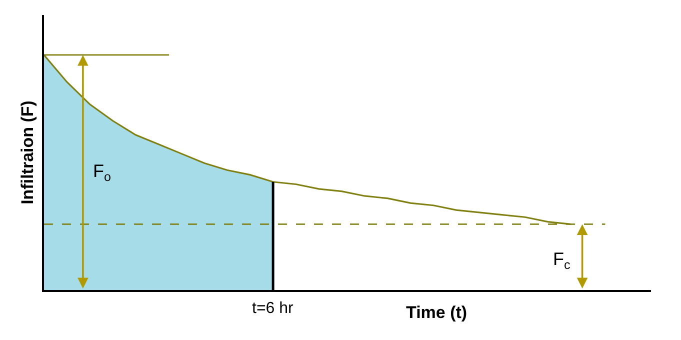  What do you see at coordinates (28, 152) in the screenshot?
I see `y-axis-title: Infiltraion (F)` at bounding box center [28, 152].